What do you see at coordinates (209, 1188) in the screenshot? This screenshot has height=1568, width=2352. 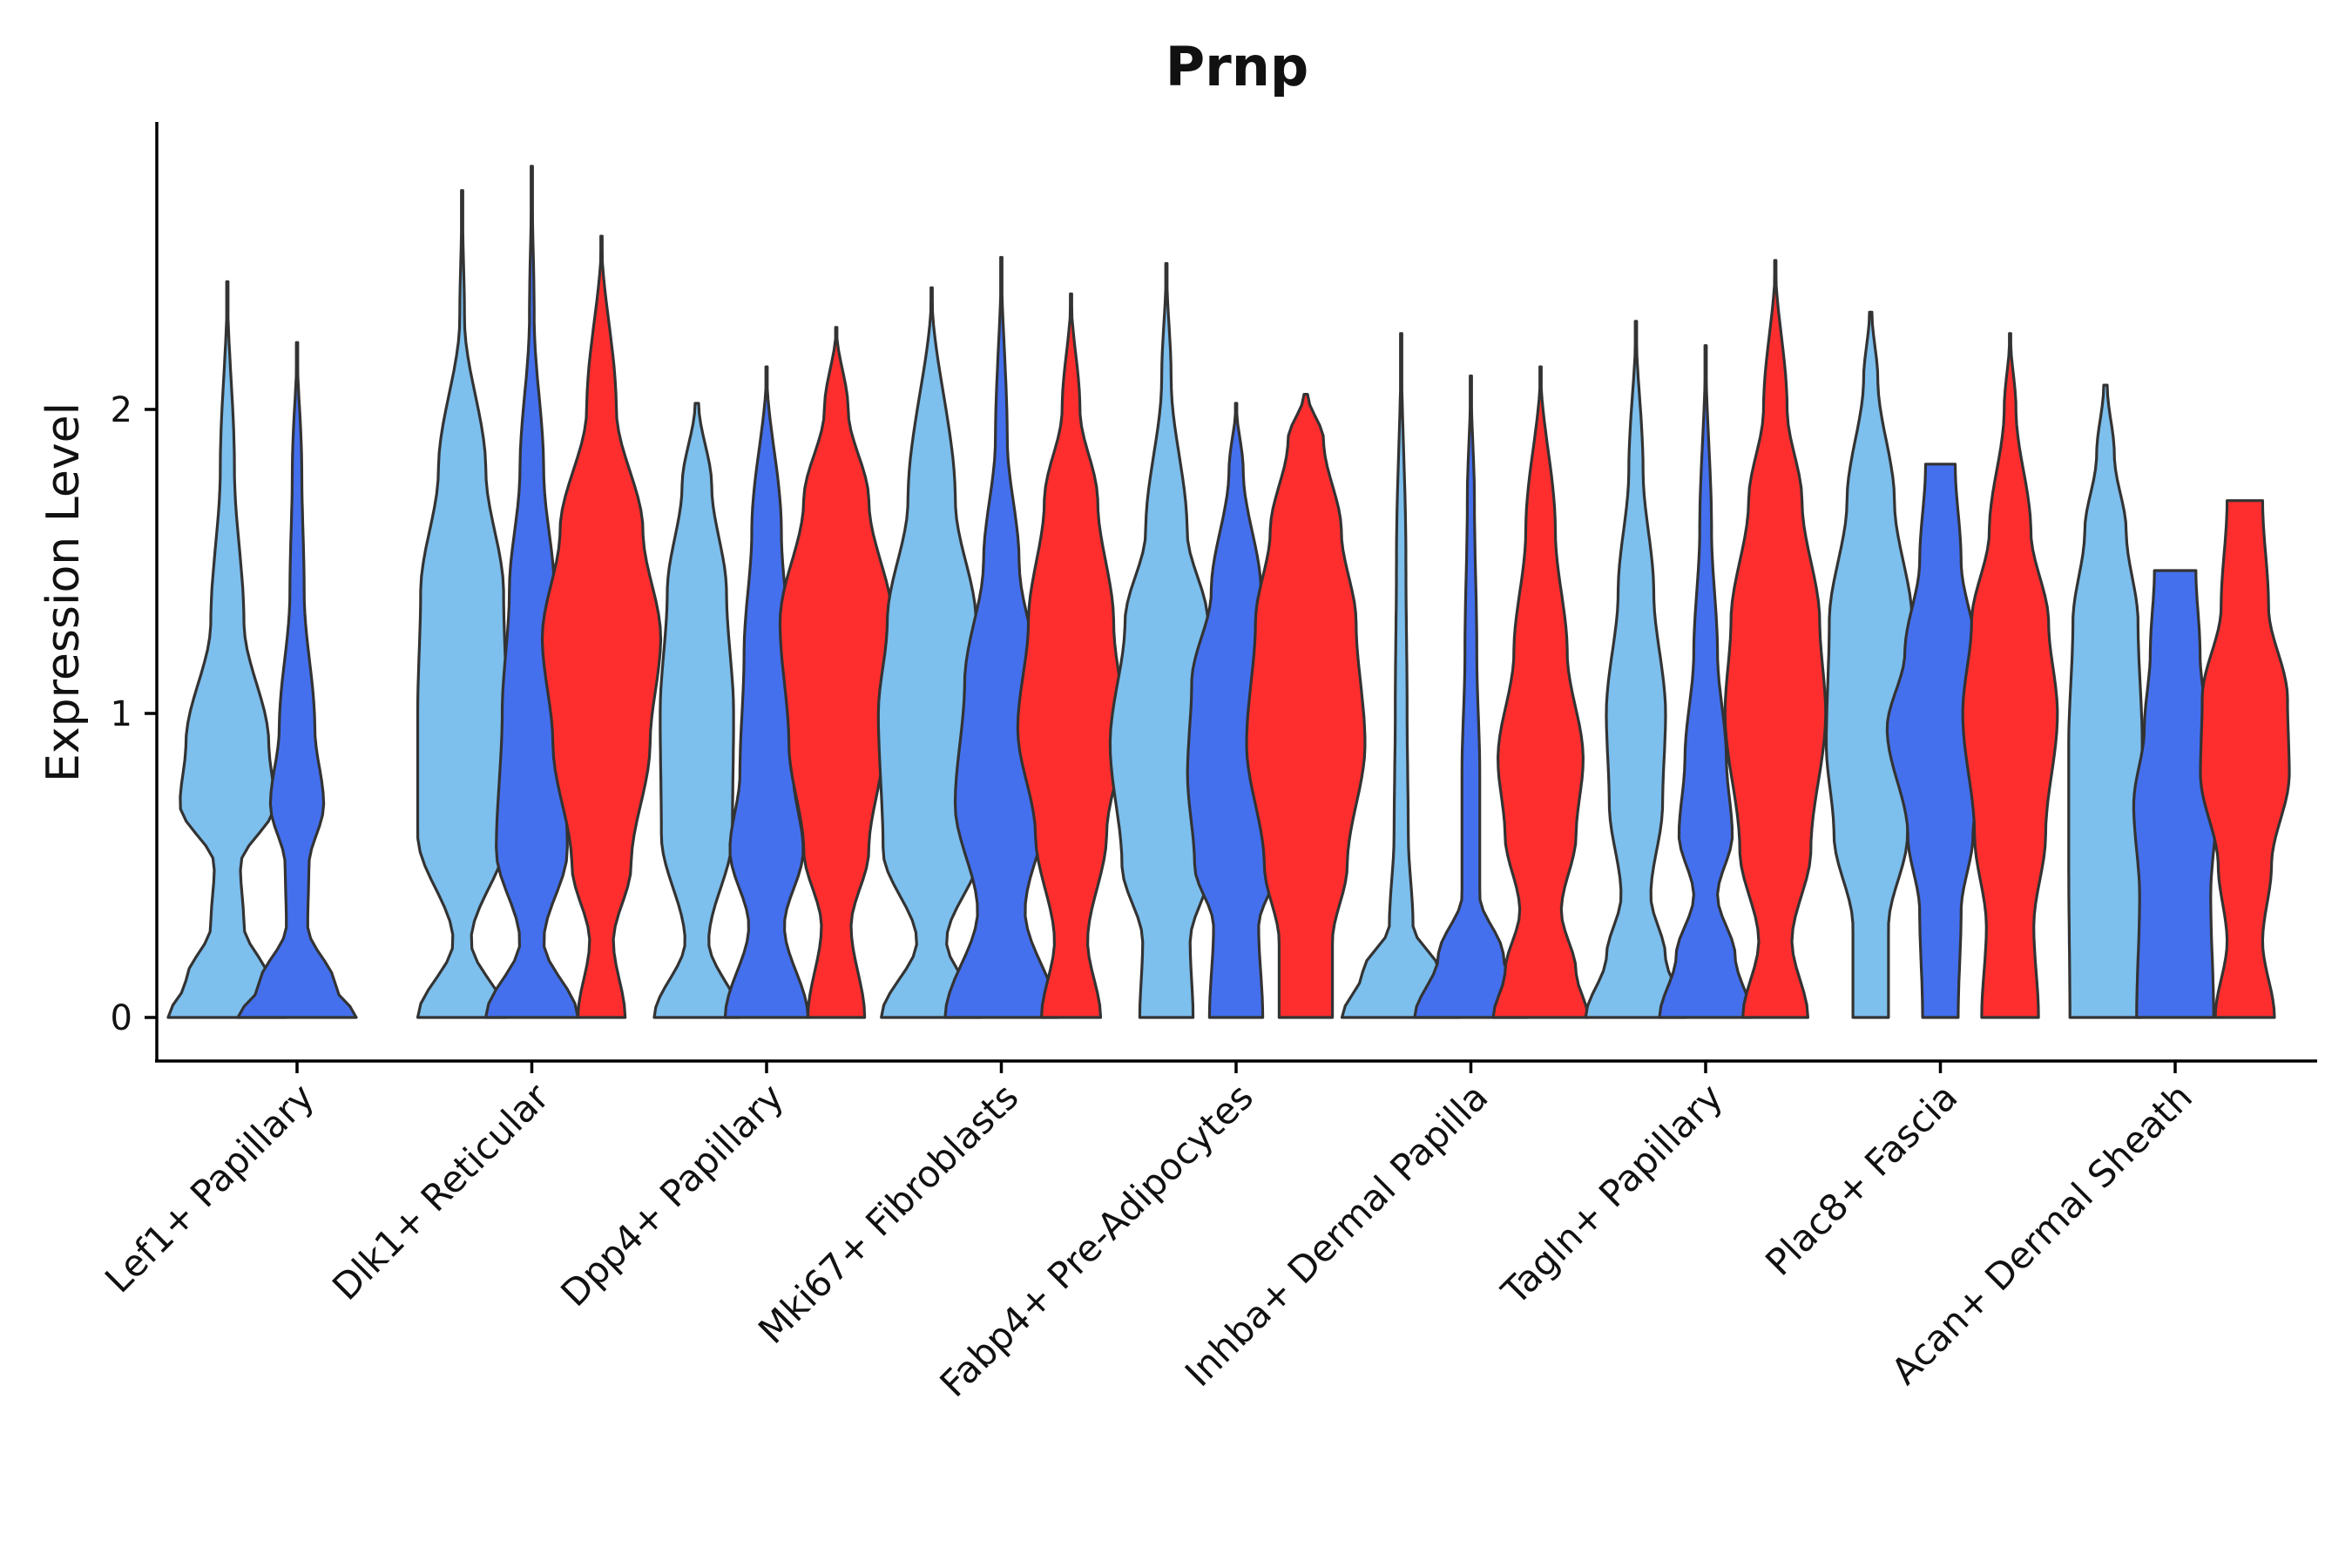 I see `x-tick-label: Lef1+ Papillary` at bounding box center [209, 1188].